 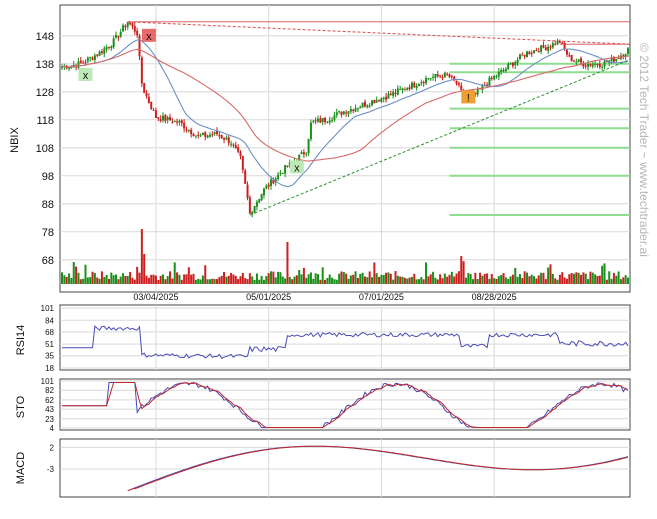 I want to click on buy-marker-label: x, so click(x=86, y=76).